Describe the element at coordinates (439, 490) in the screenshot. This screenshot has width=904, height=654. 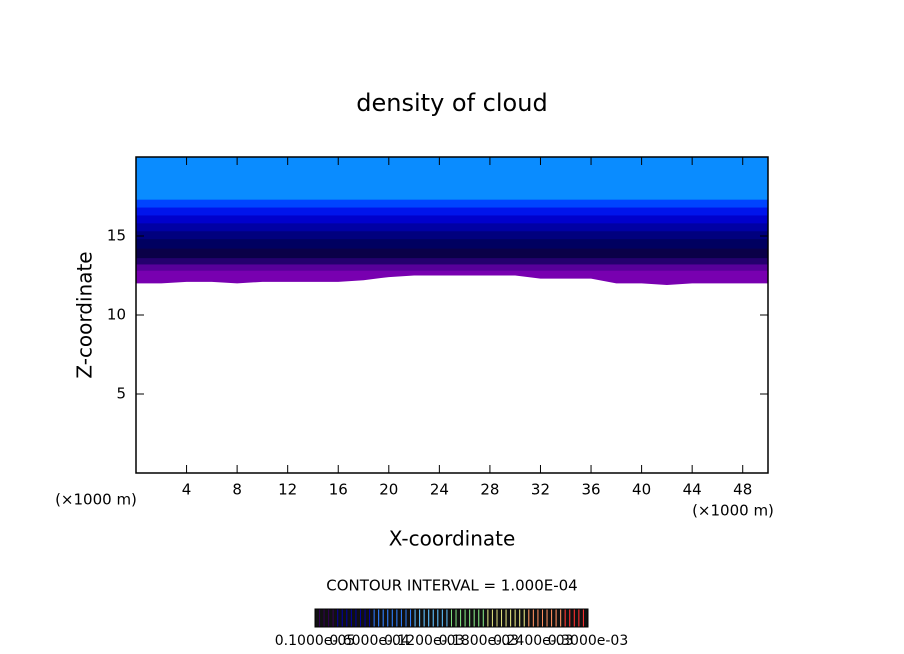
I see `x-tick-label: 24` at that location.